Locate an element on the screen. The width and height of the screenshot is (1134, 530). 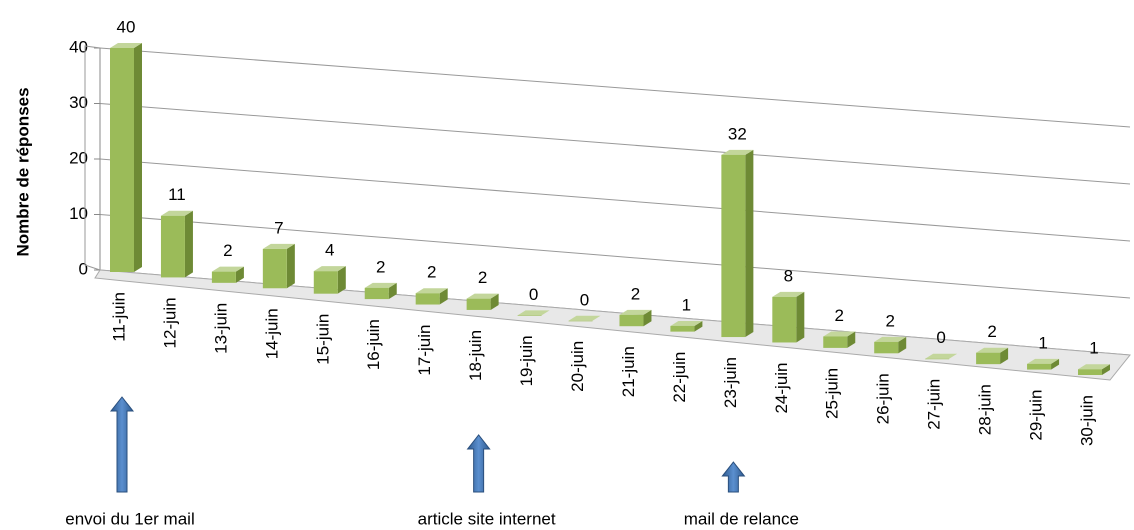
x-tick-label: 15-juin is located at coordinates (322, 339).